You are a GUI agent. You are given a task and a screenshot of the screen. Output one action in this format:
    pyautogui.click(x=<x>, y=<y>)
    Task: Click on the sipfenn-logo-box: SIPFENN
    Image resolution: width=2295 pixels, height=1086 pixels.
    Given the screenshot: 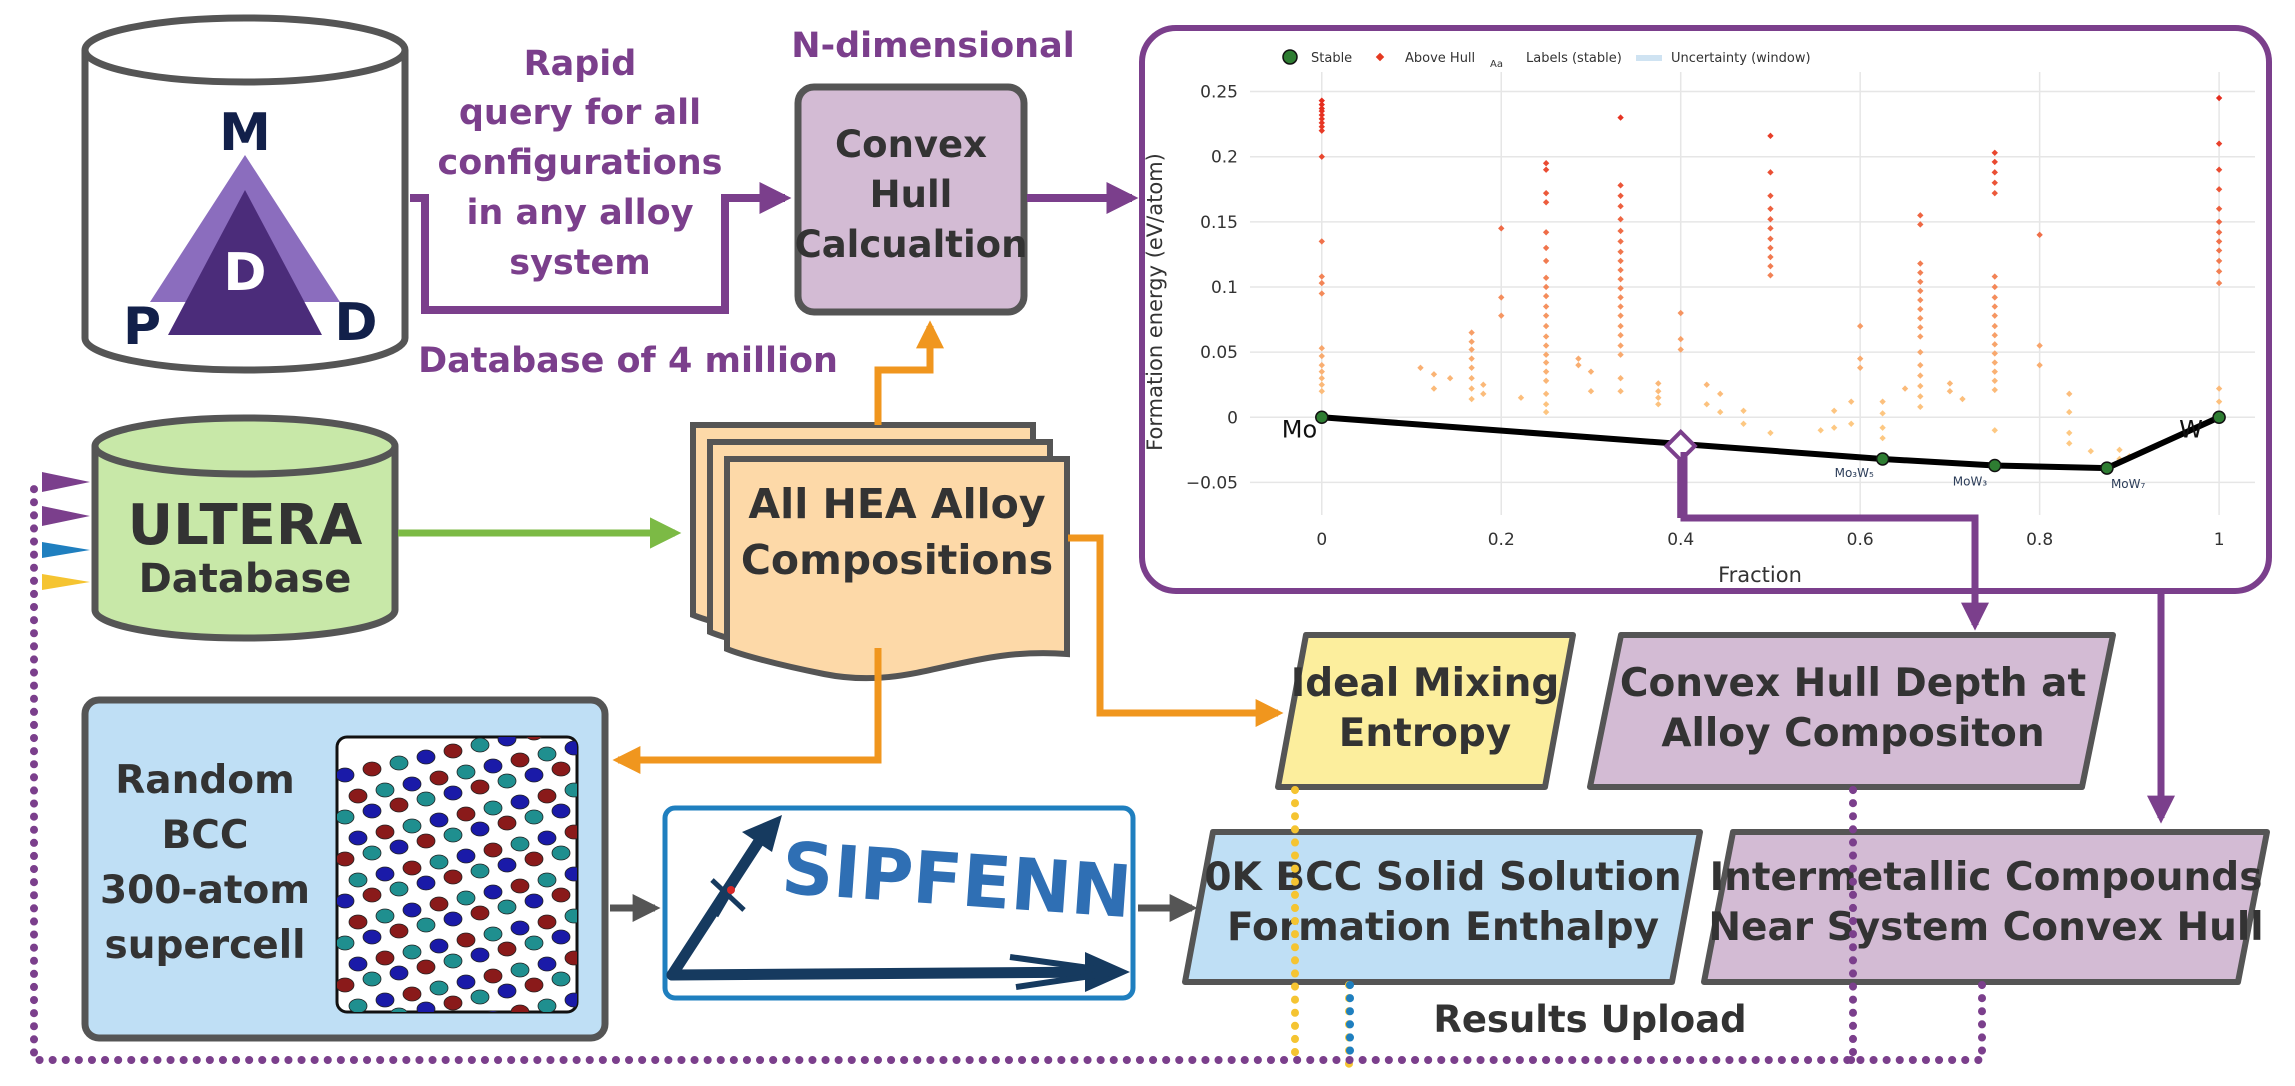 What is the action you would take?
    pyautogui.click(x=899, y=903)
    